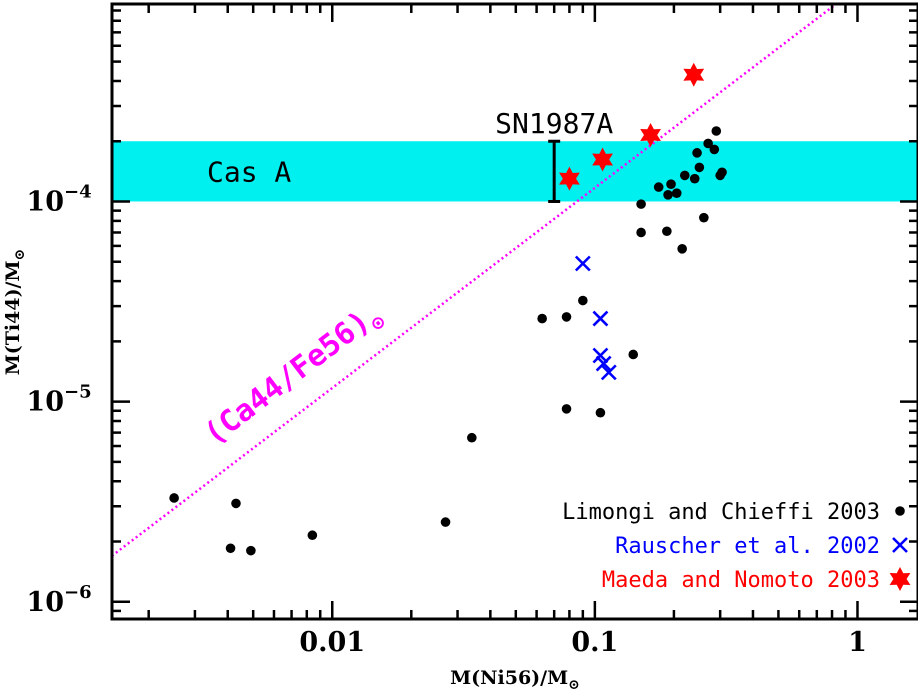 The width and height of the screenshot is (918, 691). Describe the element at coordinates (78, 191) in the screenshot. I see `y-tick-exponent: −4` at that location.